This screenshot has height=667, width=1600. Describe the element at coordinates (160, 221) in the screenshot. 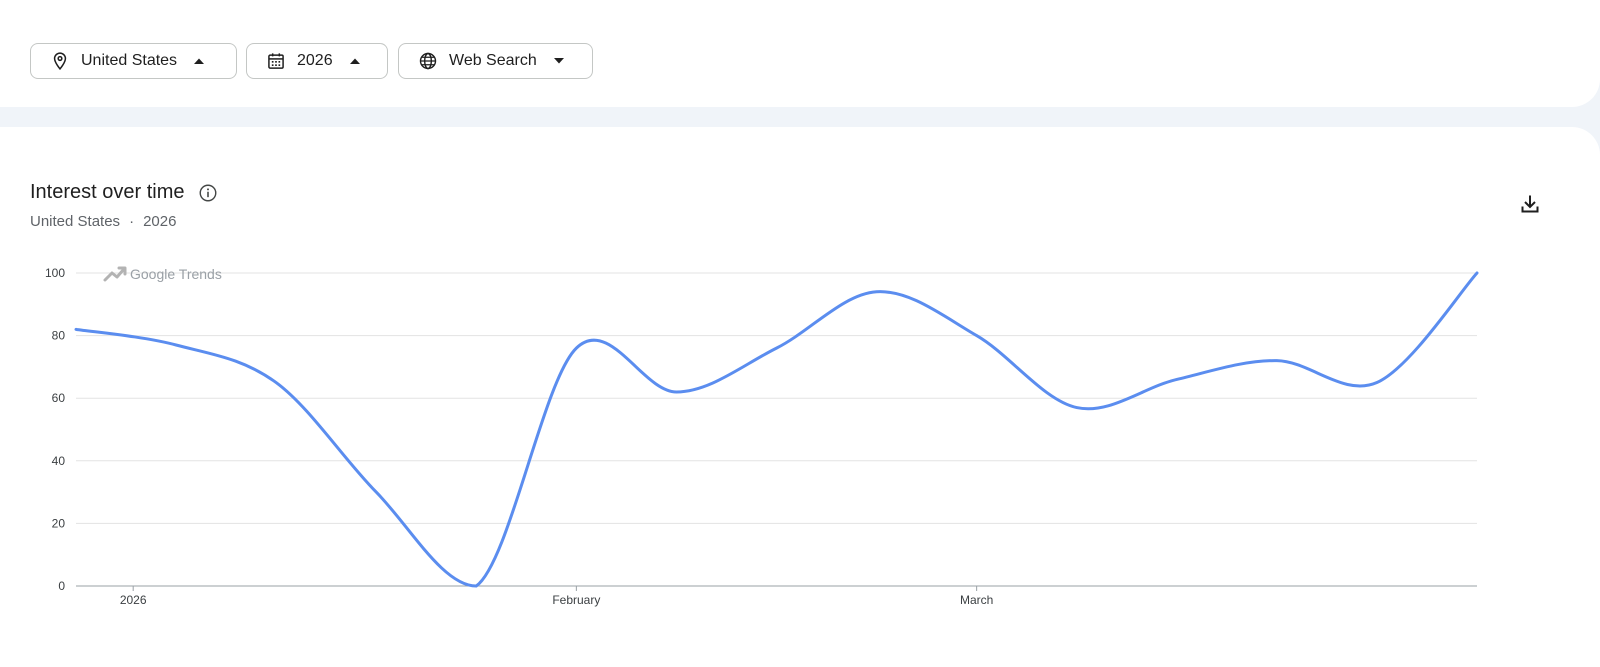

I see `subtitle-period: 2026` at that location.